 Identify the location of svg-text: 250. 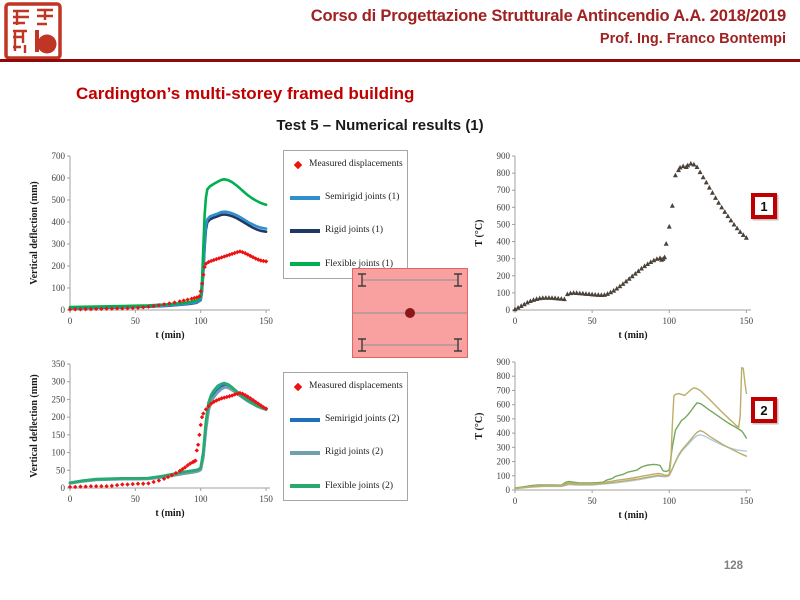
(59, 399).